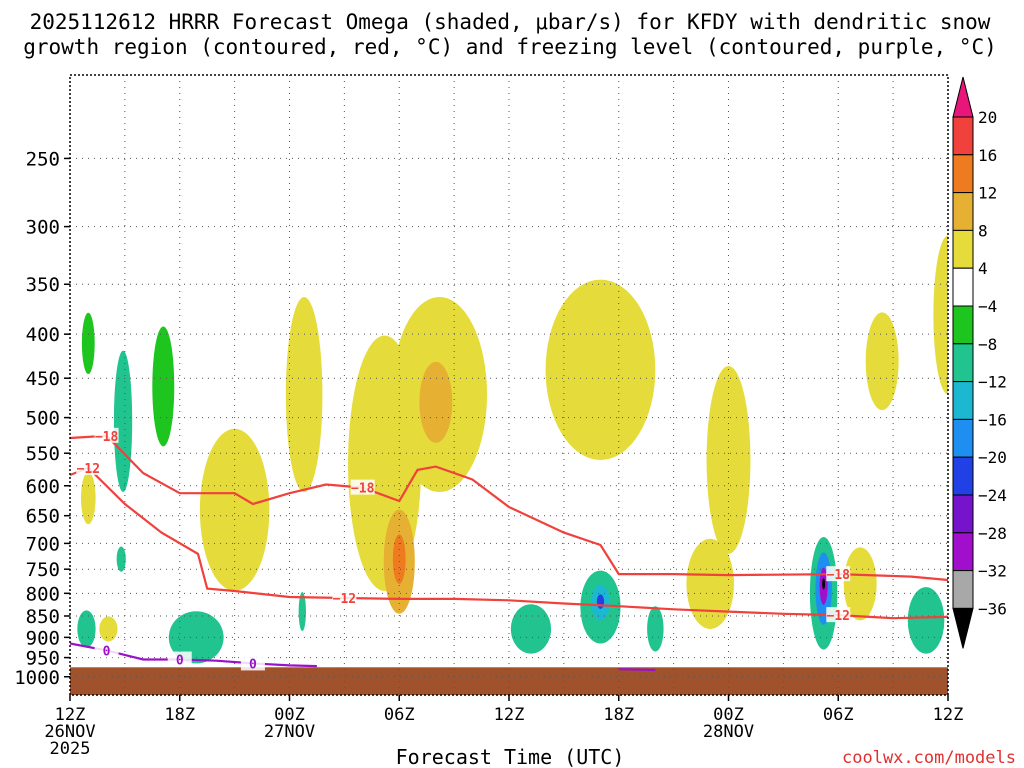  I want to click on colorbar-label: 12, so click(987, 193).